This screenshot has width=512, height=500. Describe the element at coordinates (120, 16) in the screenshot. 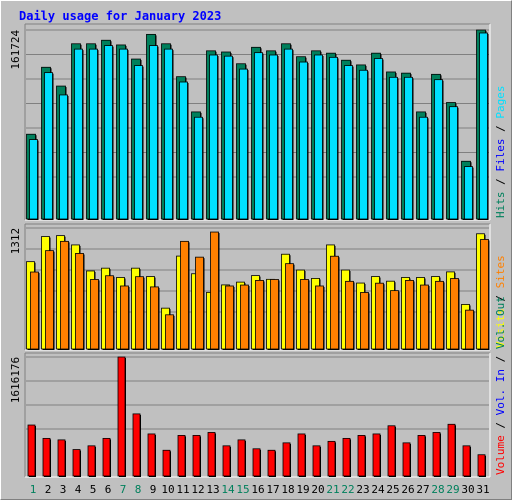

I see `chart-title: Daily usage for January 2023` at that location.